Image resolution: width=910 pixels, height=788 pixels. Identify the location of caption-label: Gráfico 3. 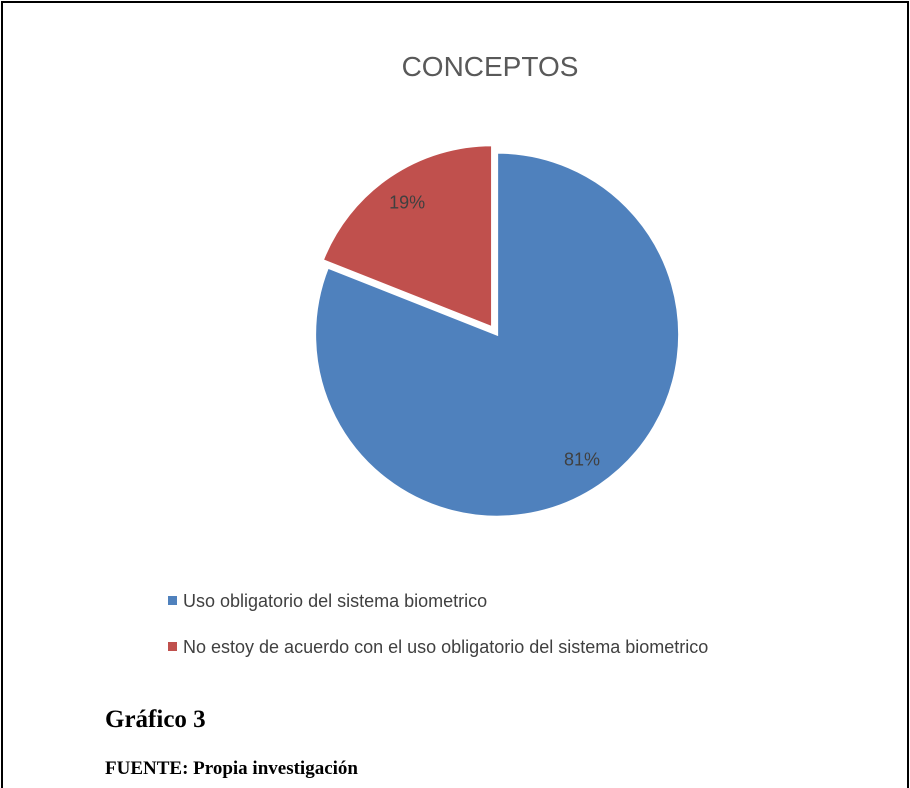
(155, 719).